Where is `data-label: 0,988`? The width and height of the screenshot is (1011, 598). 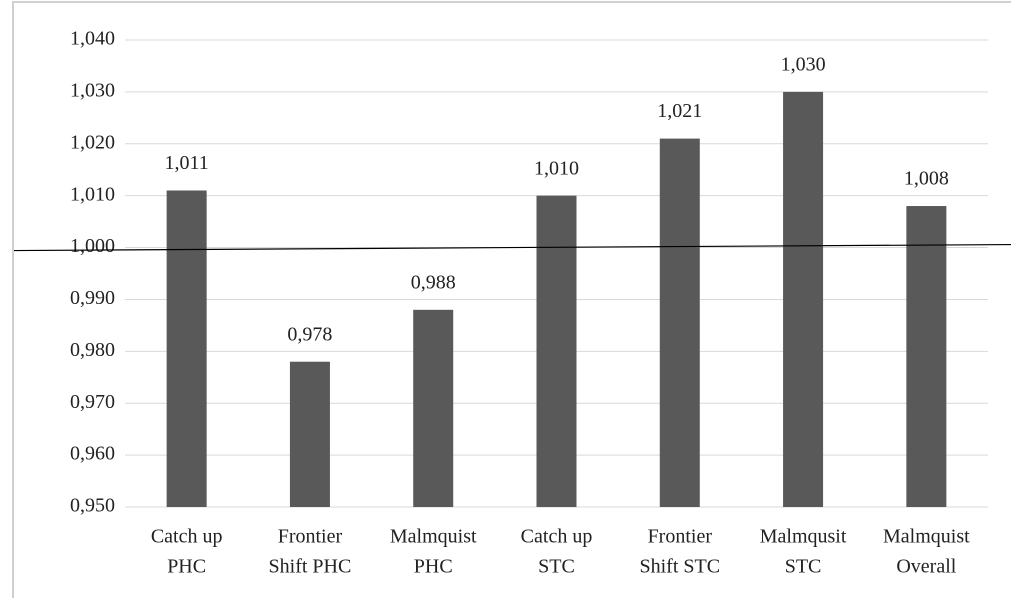
data-label: 0,988 is located at coordinates (433, 282).